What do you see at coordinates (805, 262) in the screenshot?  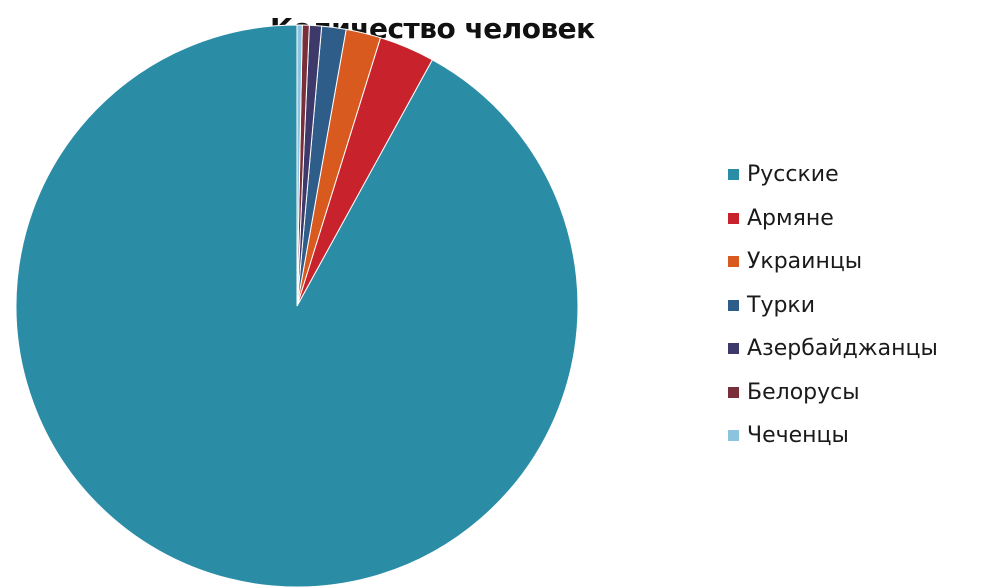 I see `legend-label: Украинцы` at bounding box center [805, 262].